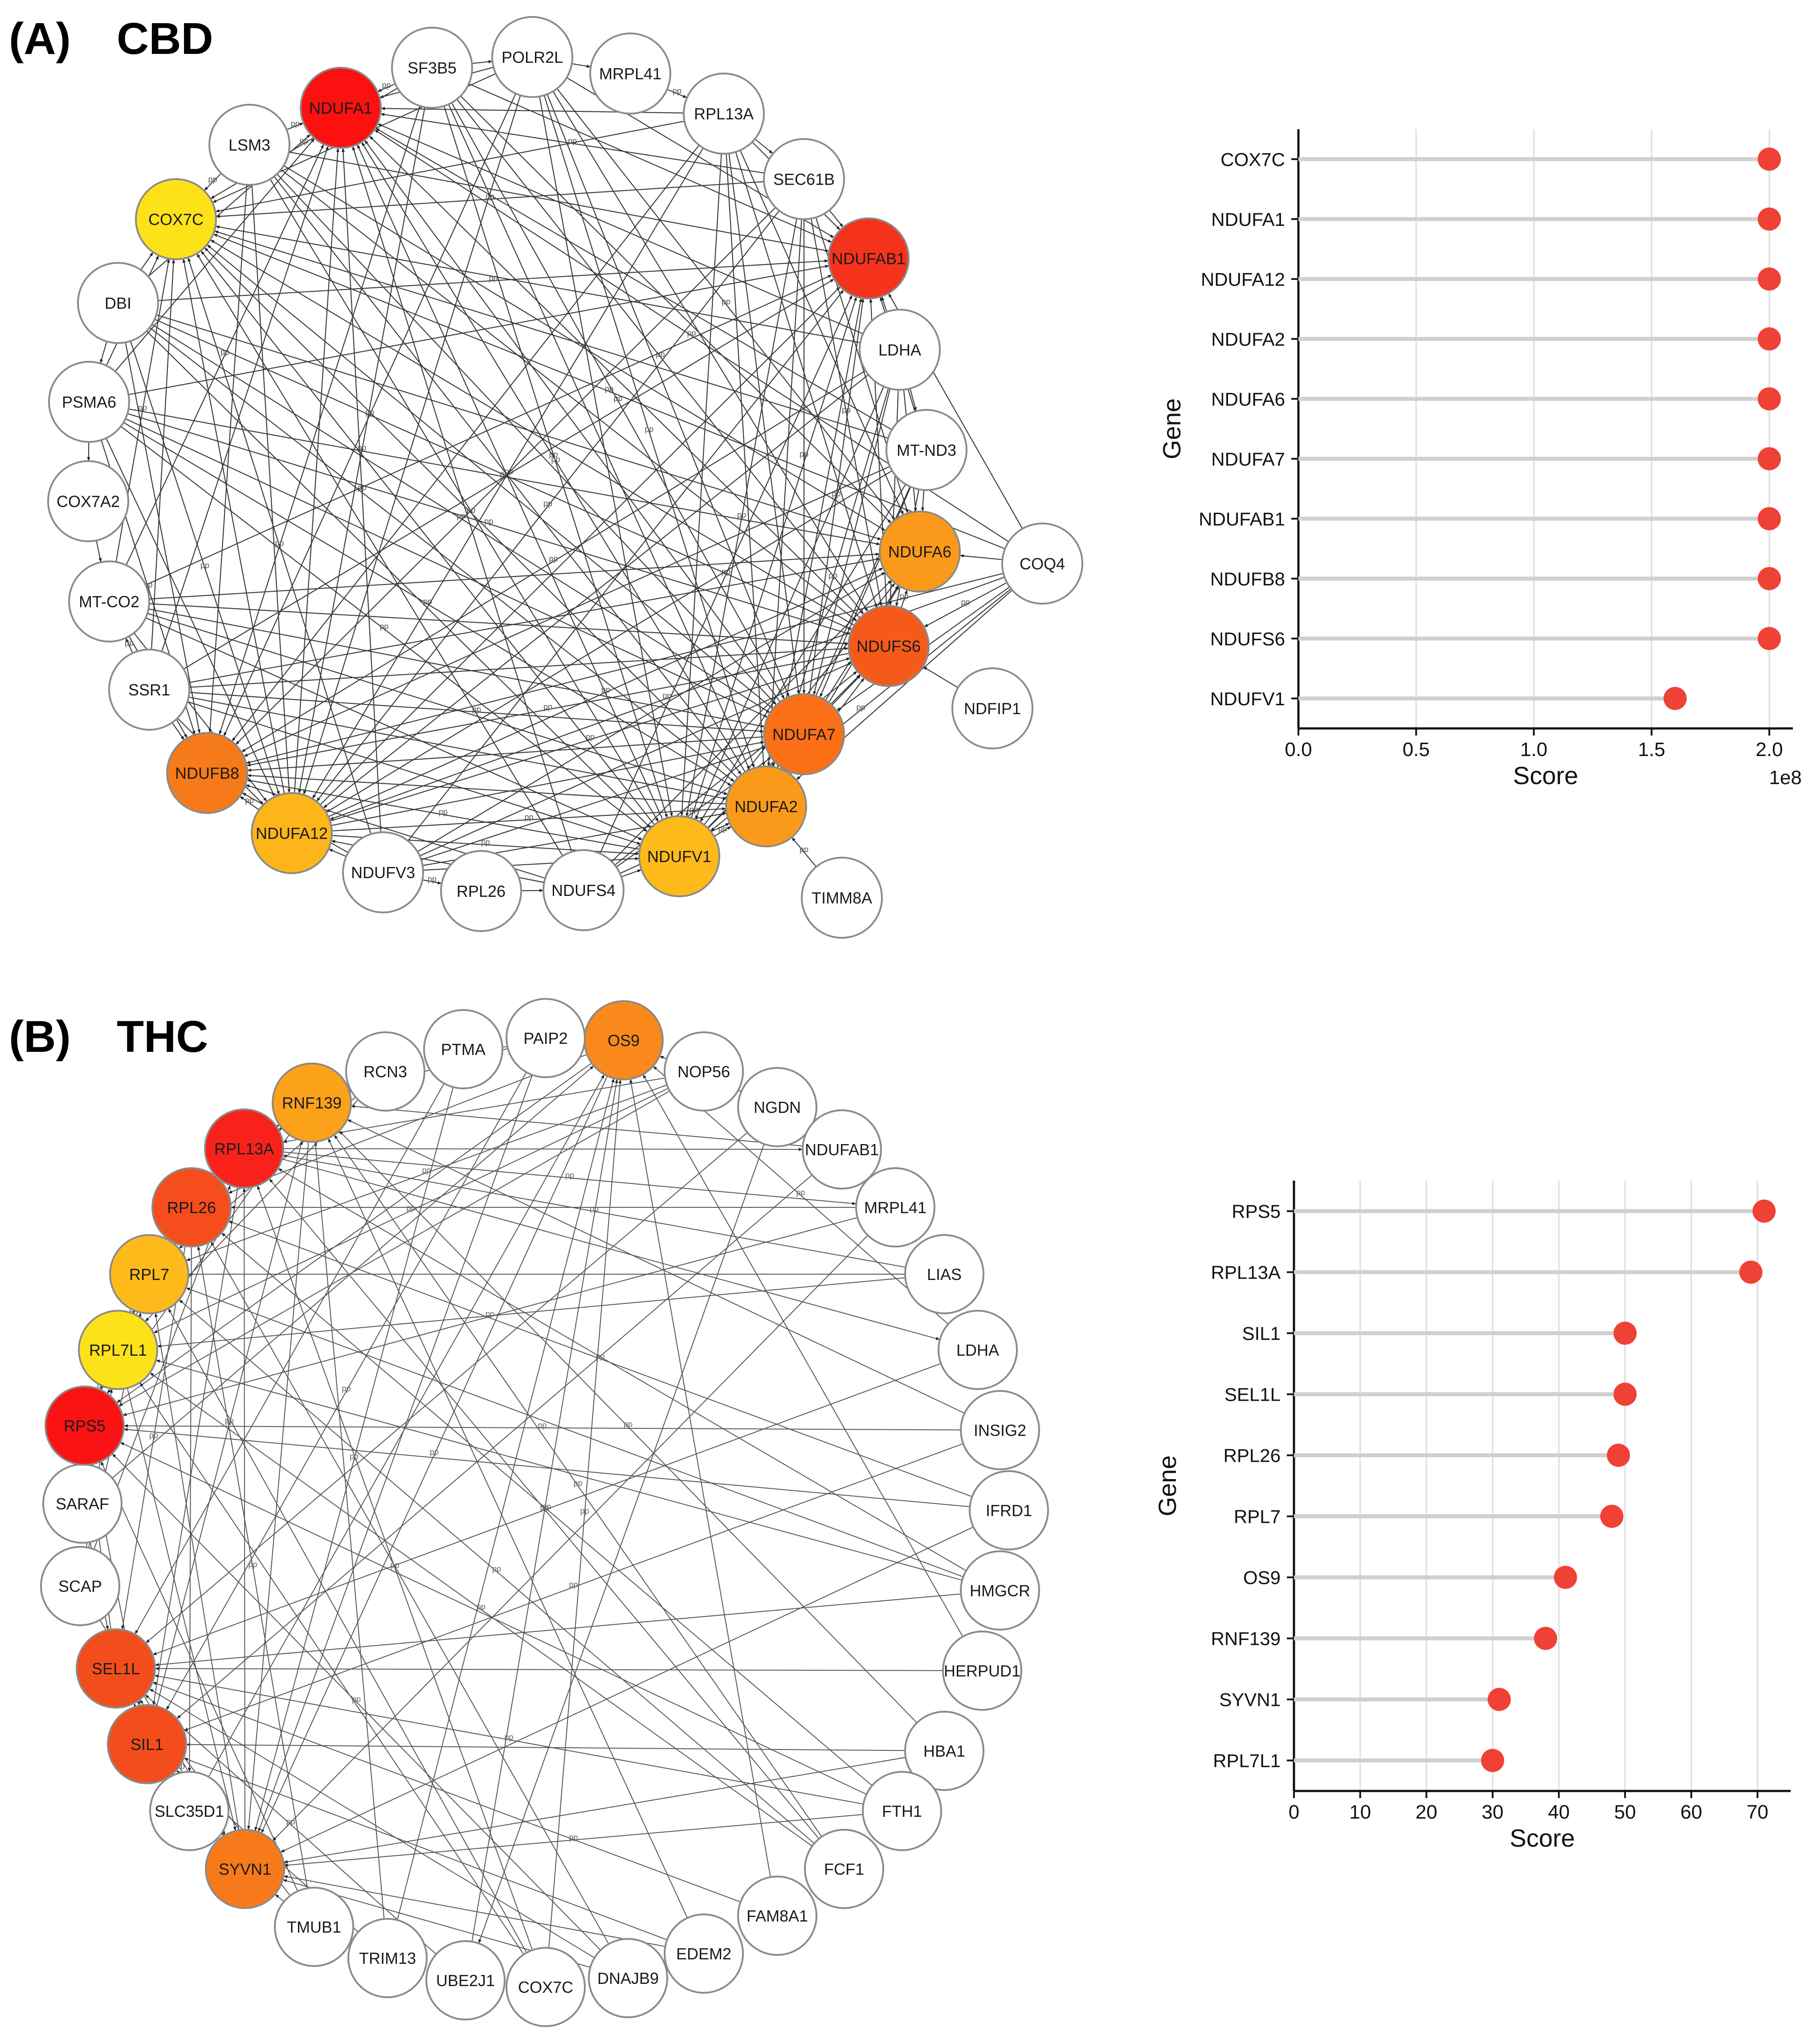 Image resolution: width=1820 pixels, height=2032 pixels. What do you see at coordinates (40, 39) in the screenshot?
I see `panel-a-label: (A)` at bounding box center [40, 39].